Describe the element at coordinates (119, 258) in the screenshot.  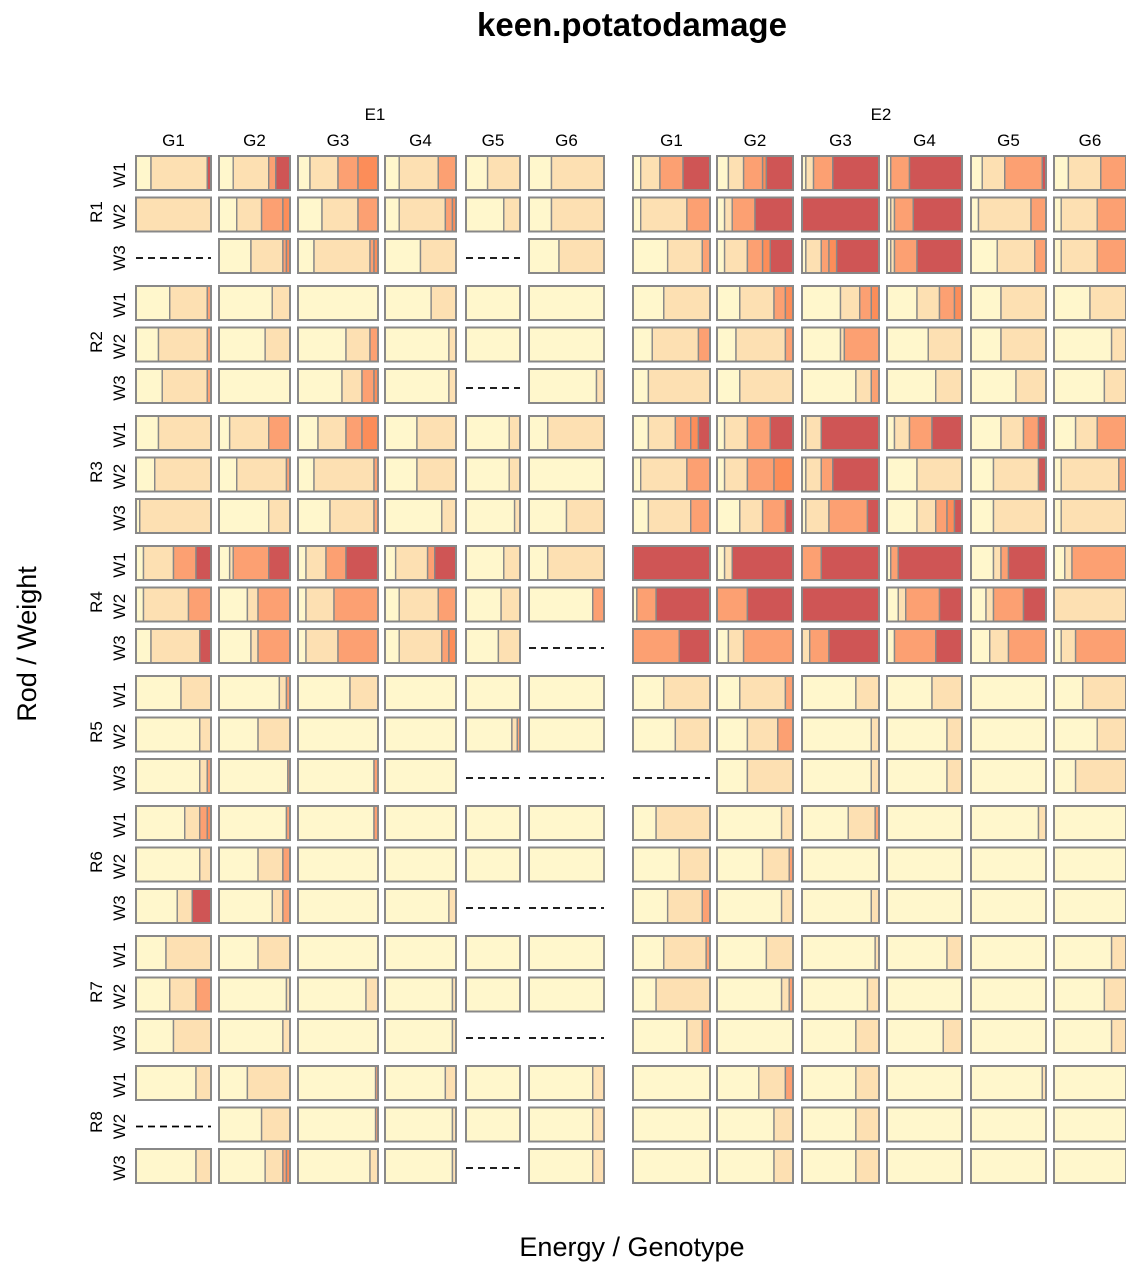
I see `weight-strip-label: W3` at that location.